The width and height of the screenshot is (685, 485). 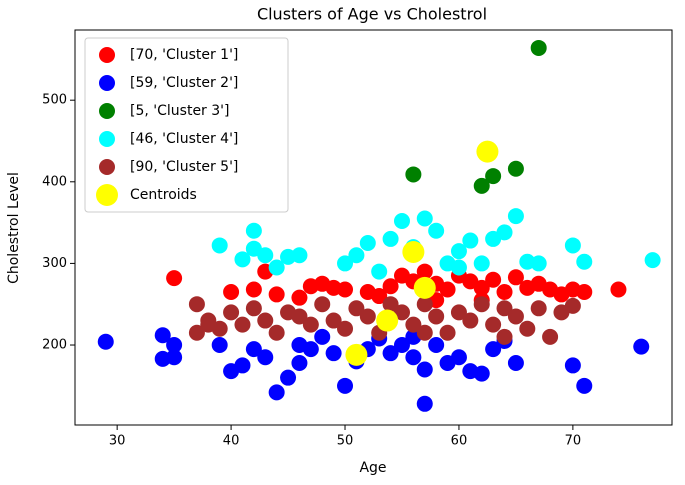 What do you see at coordinates (372, 14) in the screenshot?
I see `chart-title: Clusters of Age vs Cholestrol` at bounding box center [372, 14].